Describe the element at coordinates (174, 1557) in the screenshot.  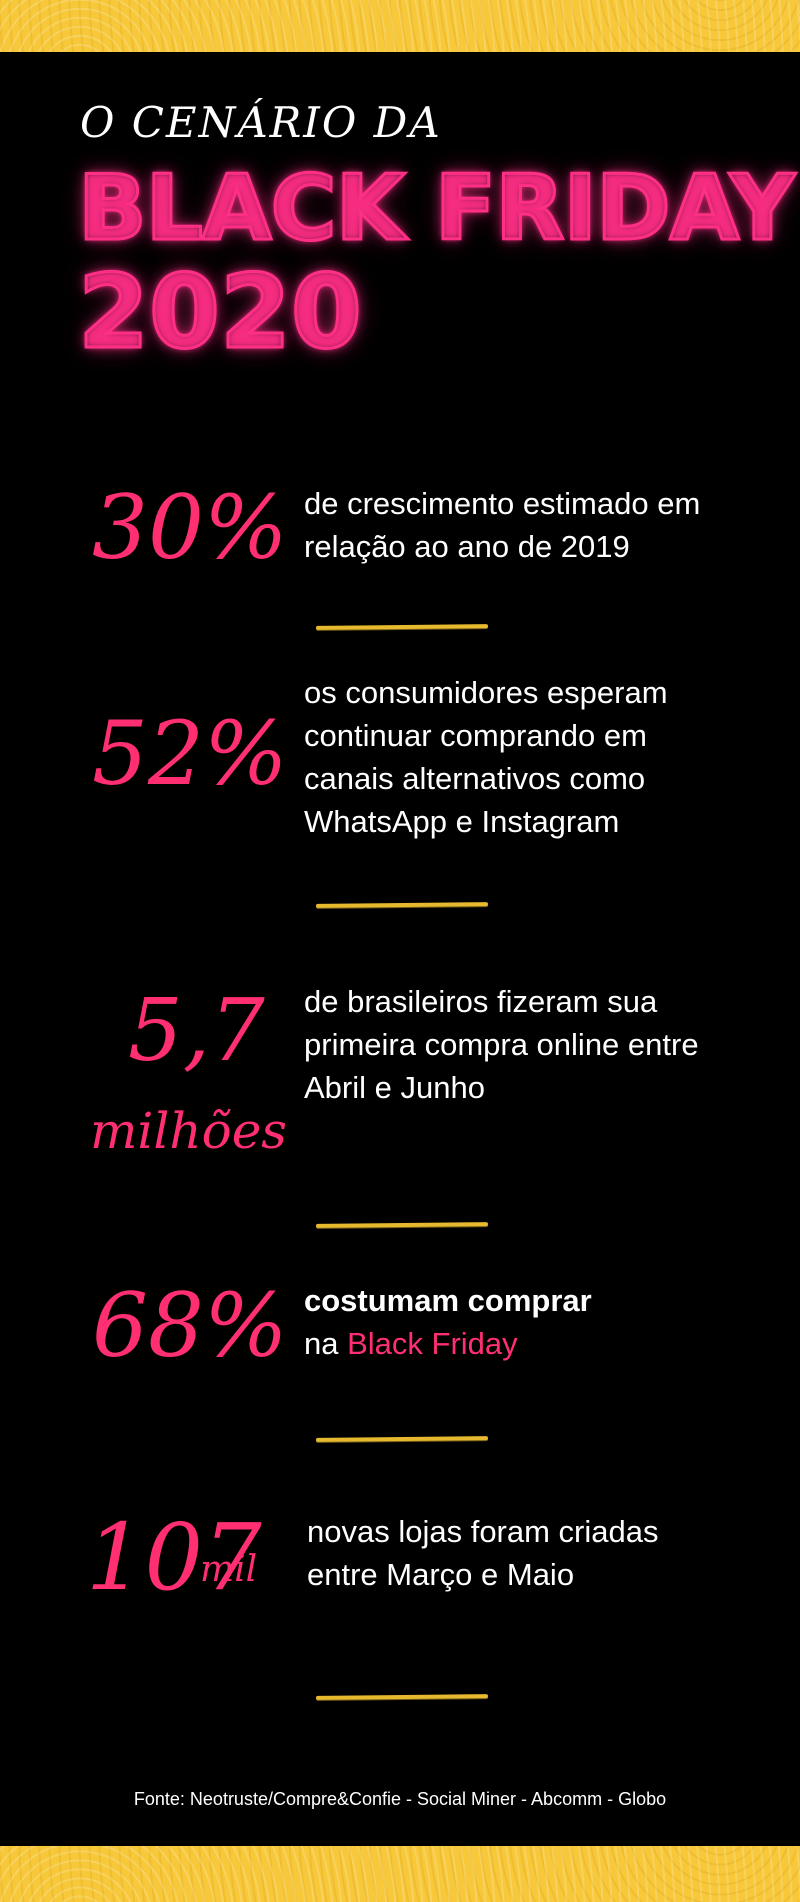
I see `stat-5-value: 107` at that location.